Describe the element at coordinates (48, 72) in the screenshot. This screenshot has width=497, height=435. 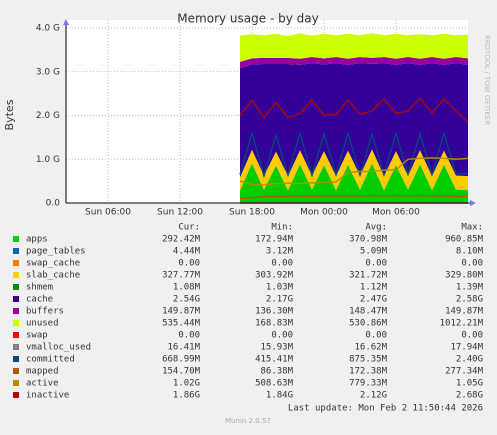
I see `y-tick-label: 3.0 G` at that location.